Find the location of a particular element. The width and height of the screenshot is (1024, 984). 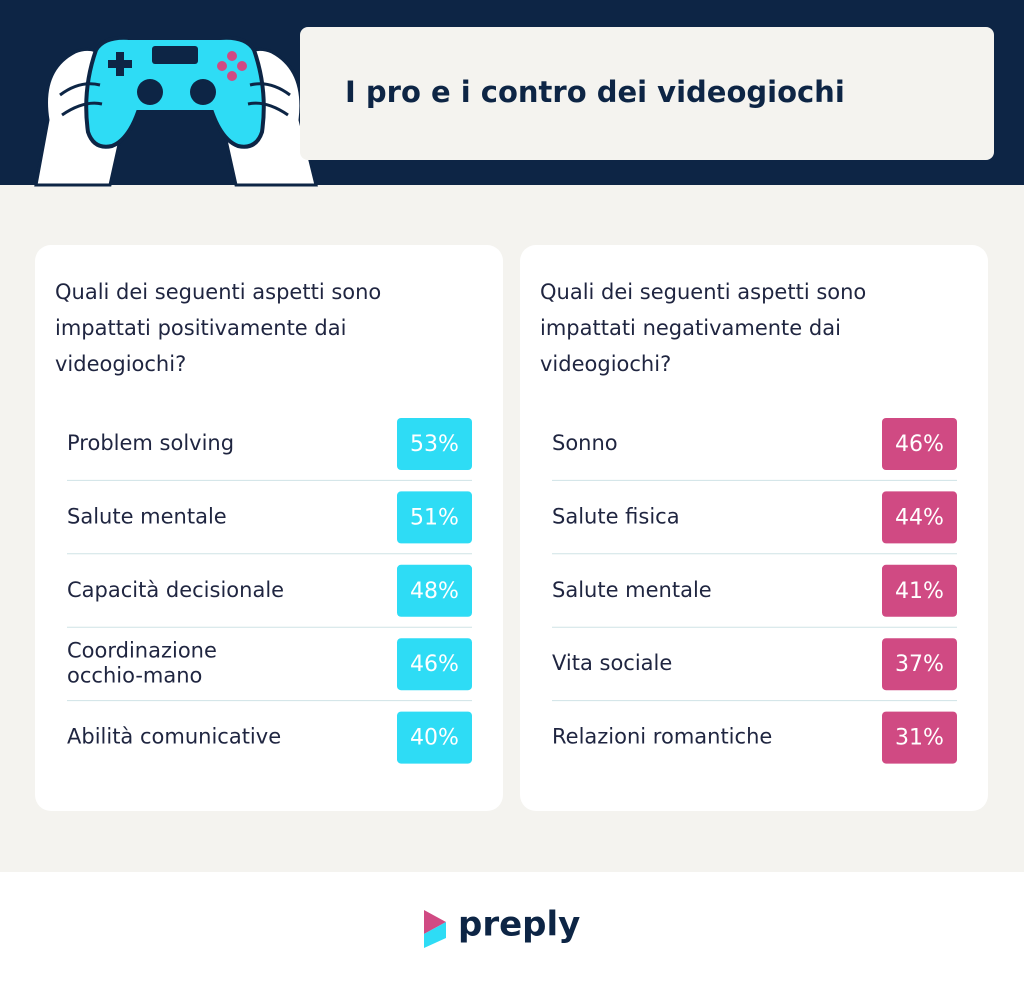

row-label: Coordinazione is located at coordinates (142, 651).